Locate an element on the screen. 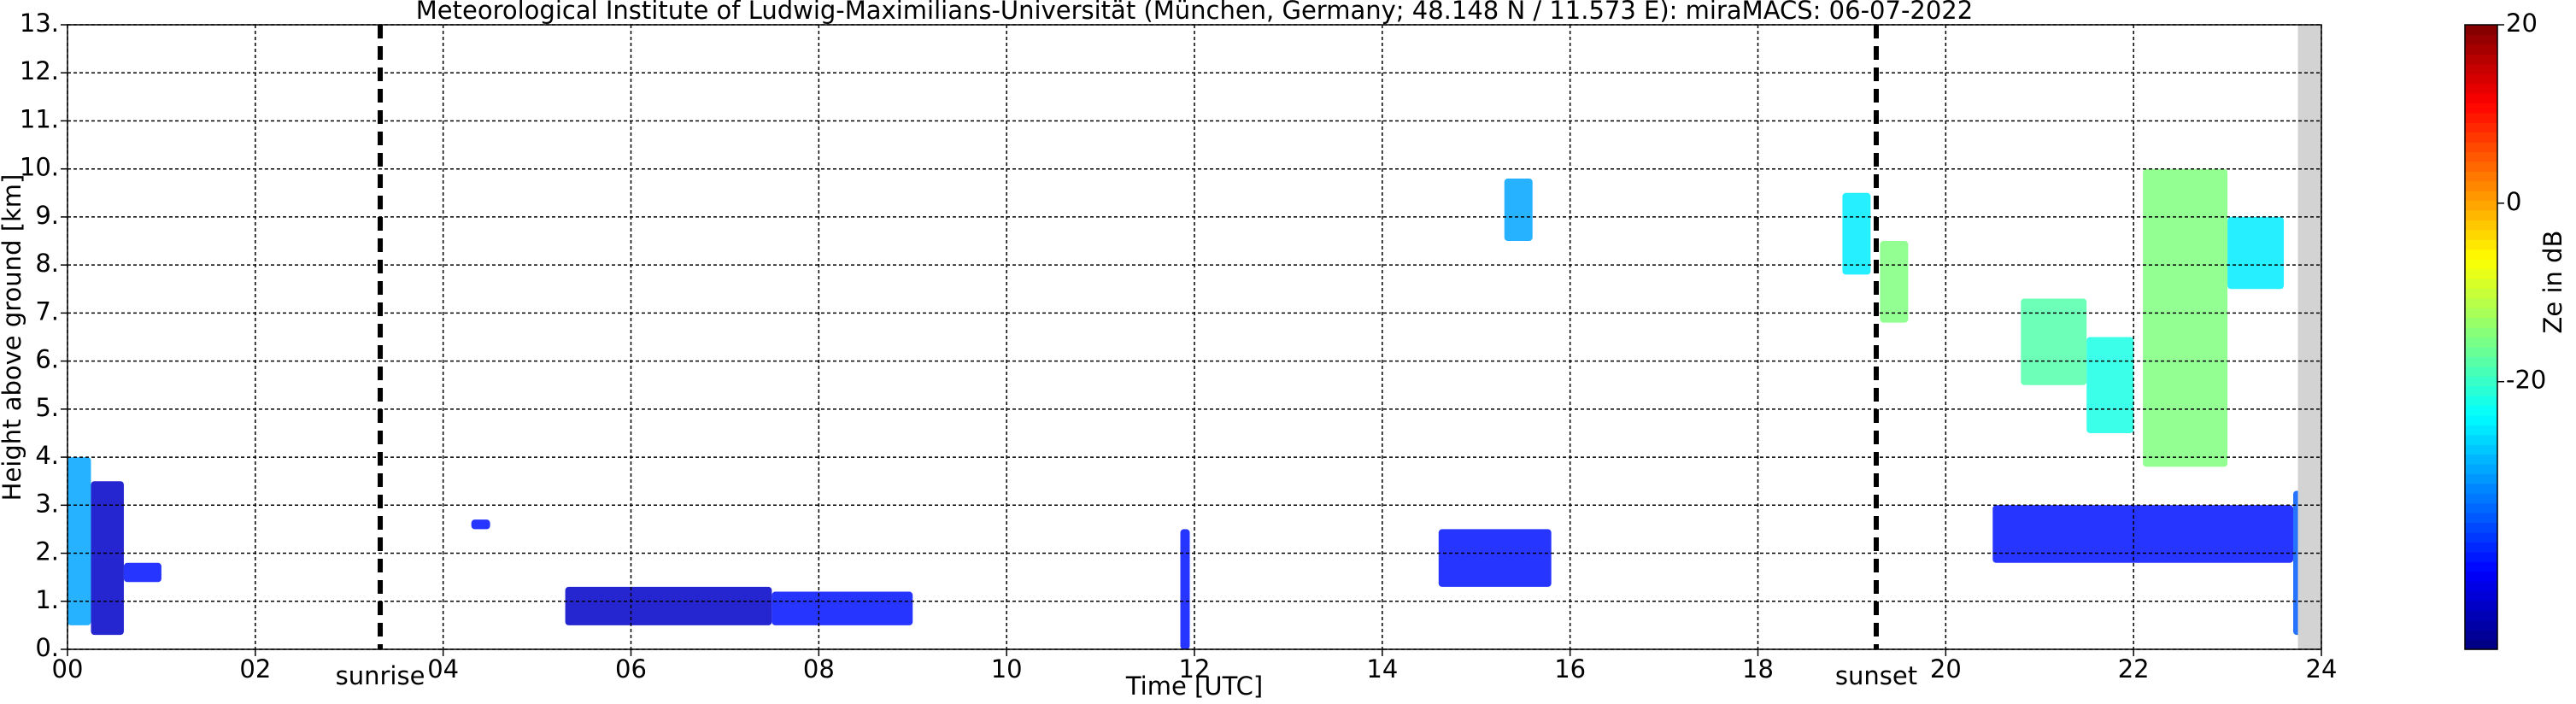 The image size is (2576, 704). colorbar-tick-label: -20 is located at coordinates (2526, 380).